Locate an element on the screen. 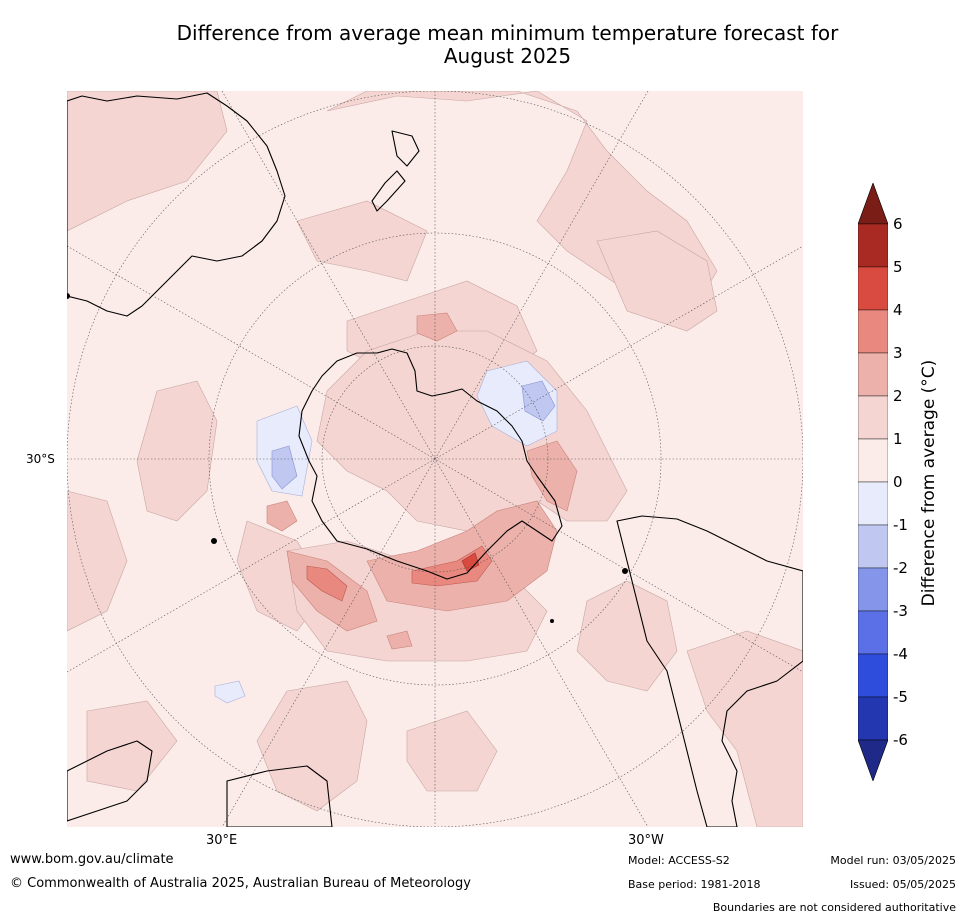  colorbar-tick-label: -6 is located at coordinates (900, 740).